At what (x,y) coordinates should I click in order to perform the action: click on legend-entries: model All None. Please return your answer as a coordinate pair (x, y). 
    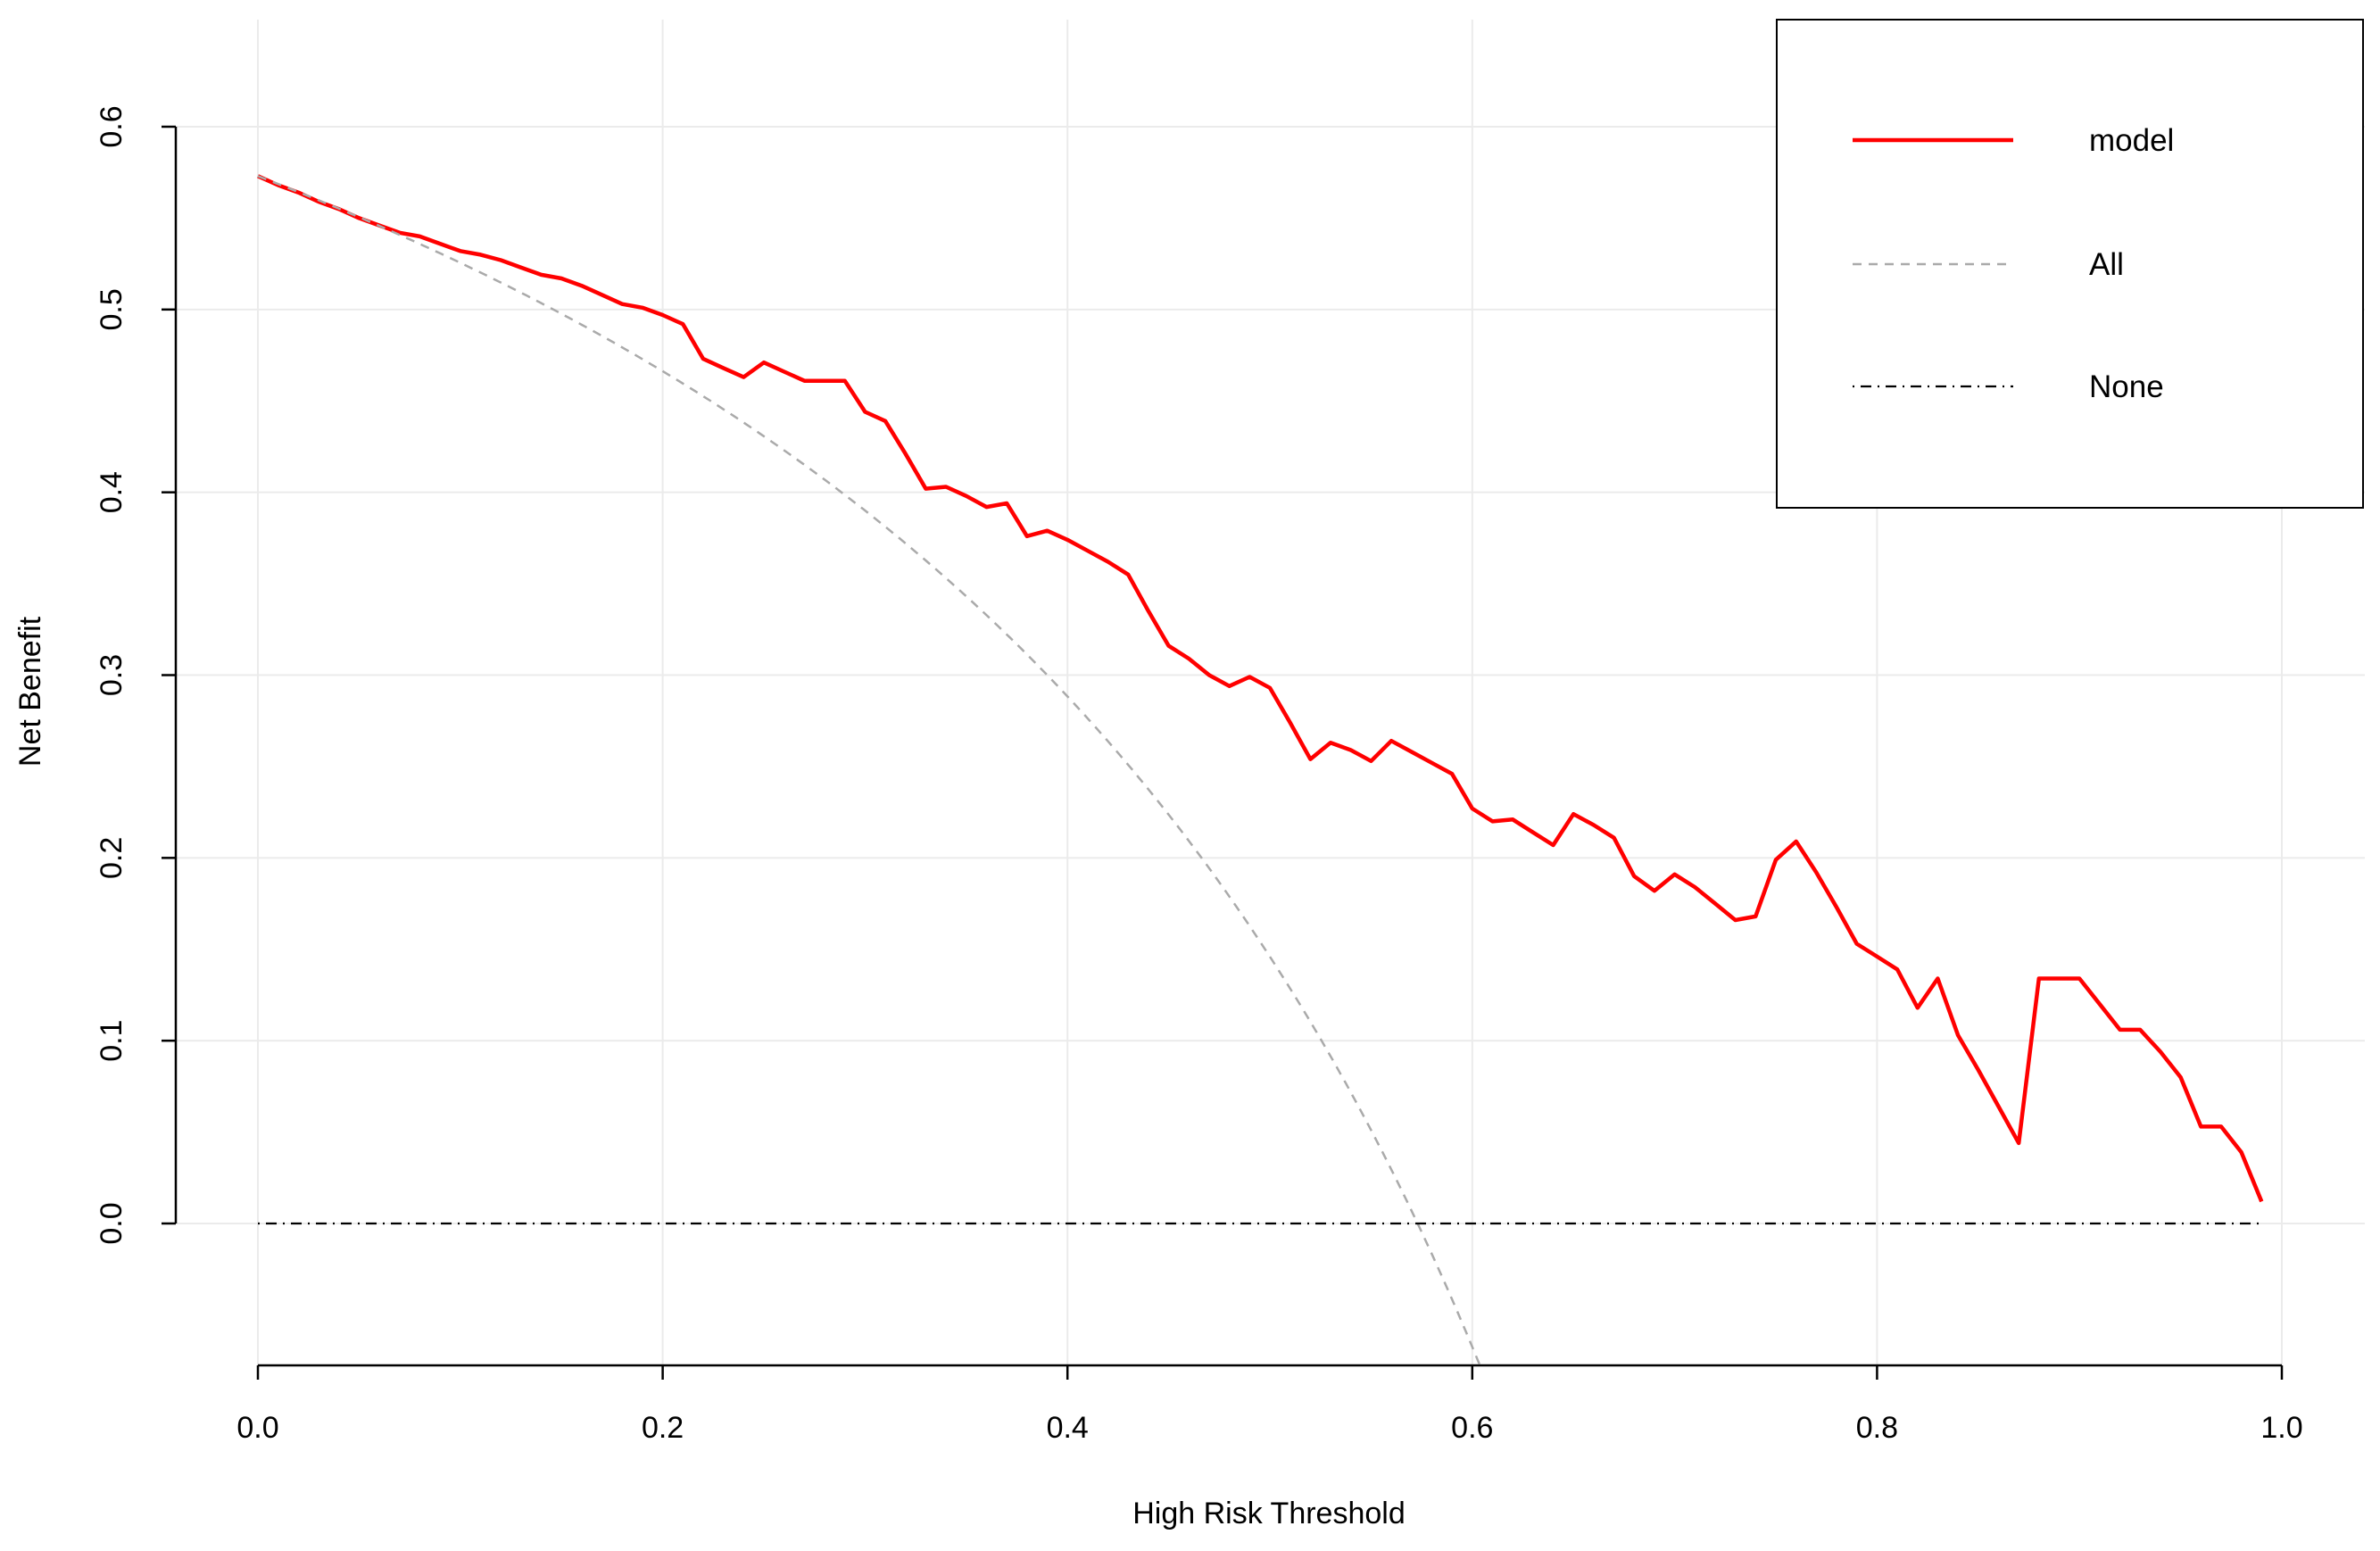
    Looking at the image, I should click on (2014, 263).